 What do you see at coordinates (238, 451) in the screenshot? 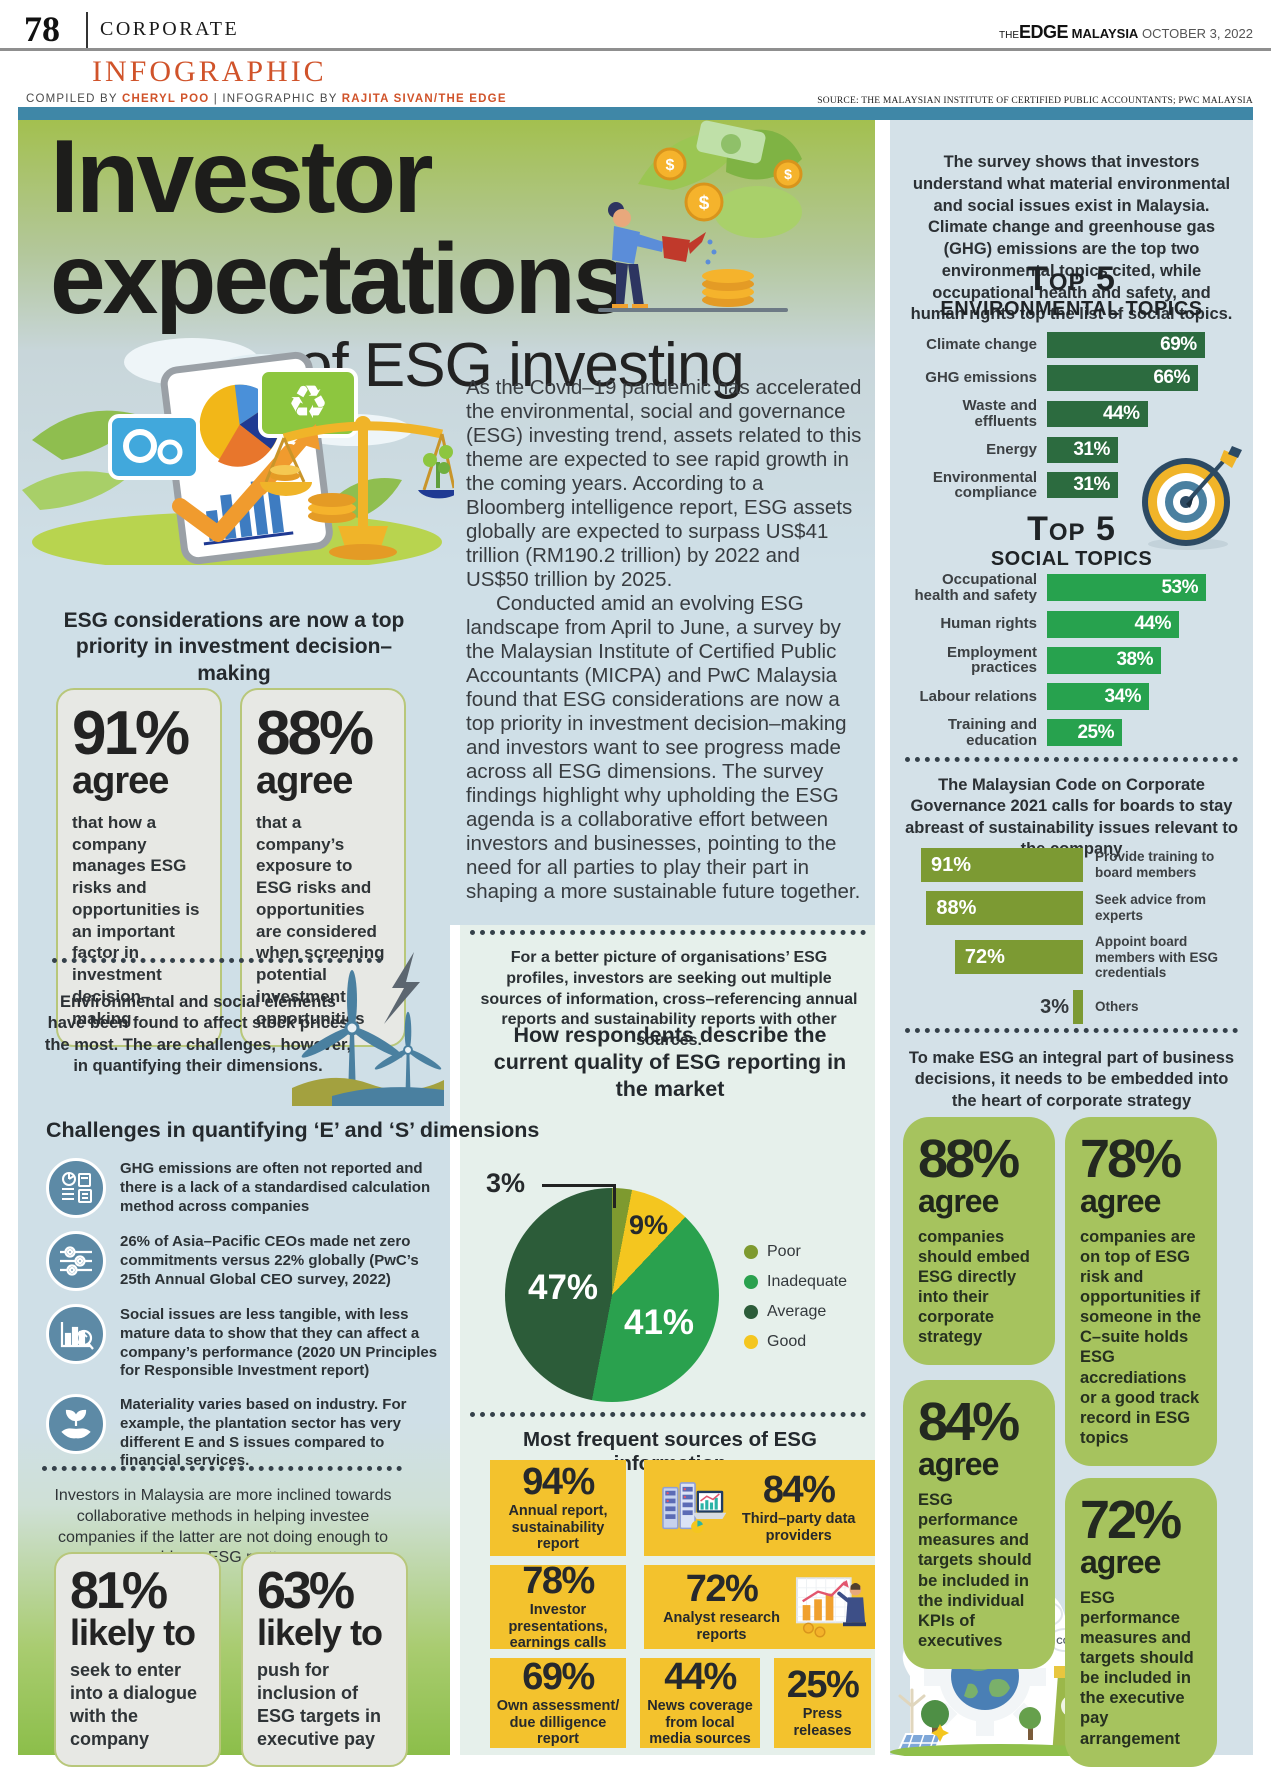
I see `tablet-charts-balance-scale-illustration: ♻` at bounding box center [238, 451].